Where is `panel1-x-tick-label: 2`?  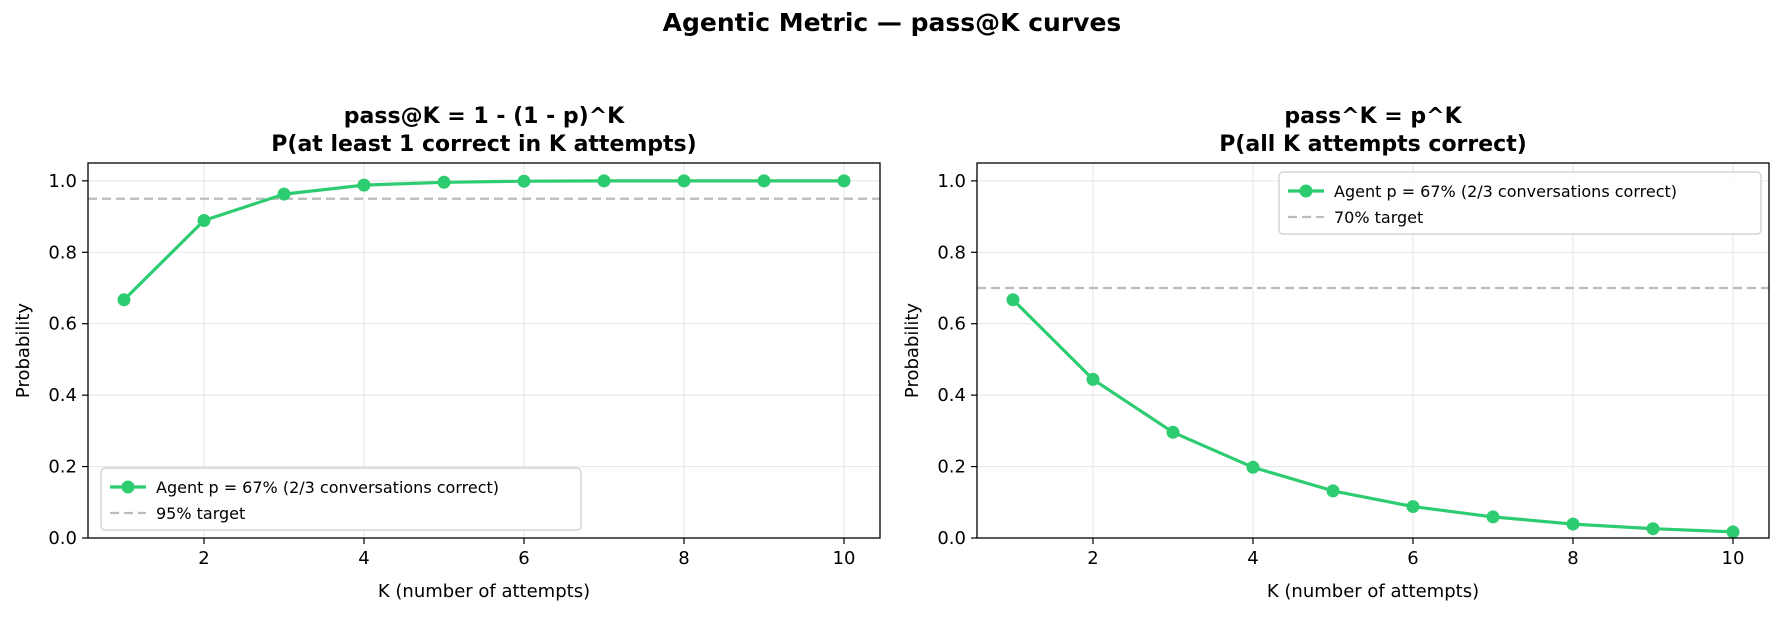 panel1-x-tick-label: 2 is located at coordinates (203, 558).